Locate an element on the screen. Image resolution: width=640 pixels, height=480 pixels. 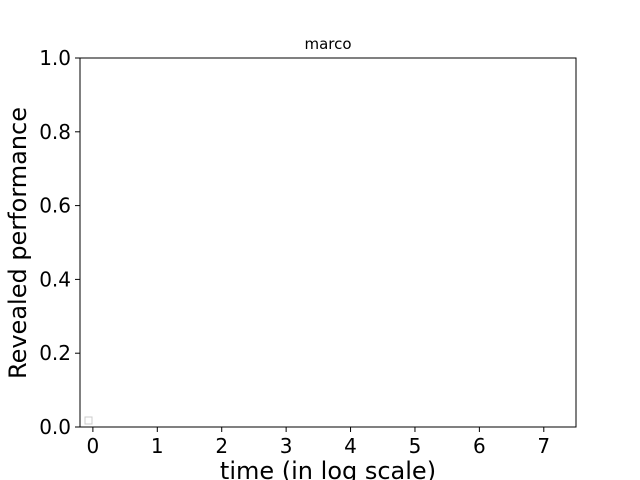
y-tick-label: 0.2 is located at coordinates (55, 353).